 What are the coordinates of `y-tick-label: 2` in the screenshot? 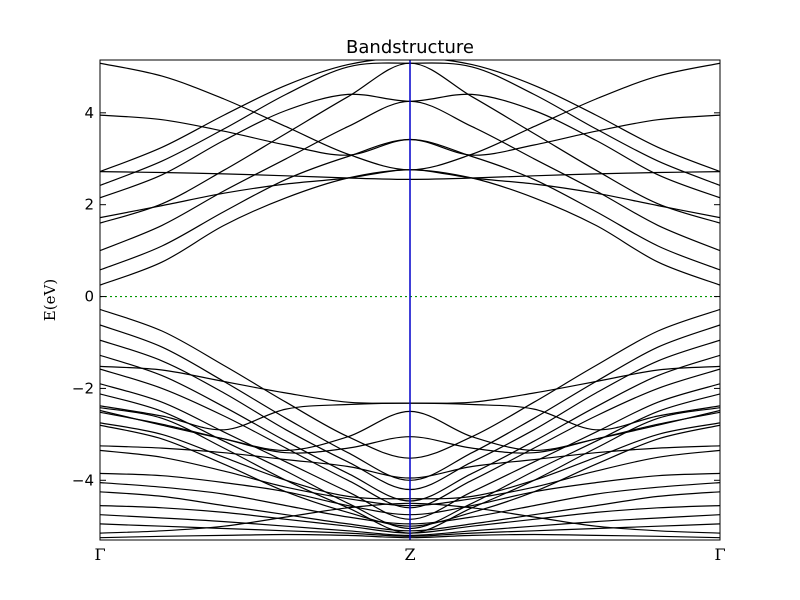 It's located at (89, 205).